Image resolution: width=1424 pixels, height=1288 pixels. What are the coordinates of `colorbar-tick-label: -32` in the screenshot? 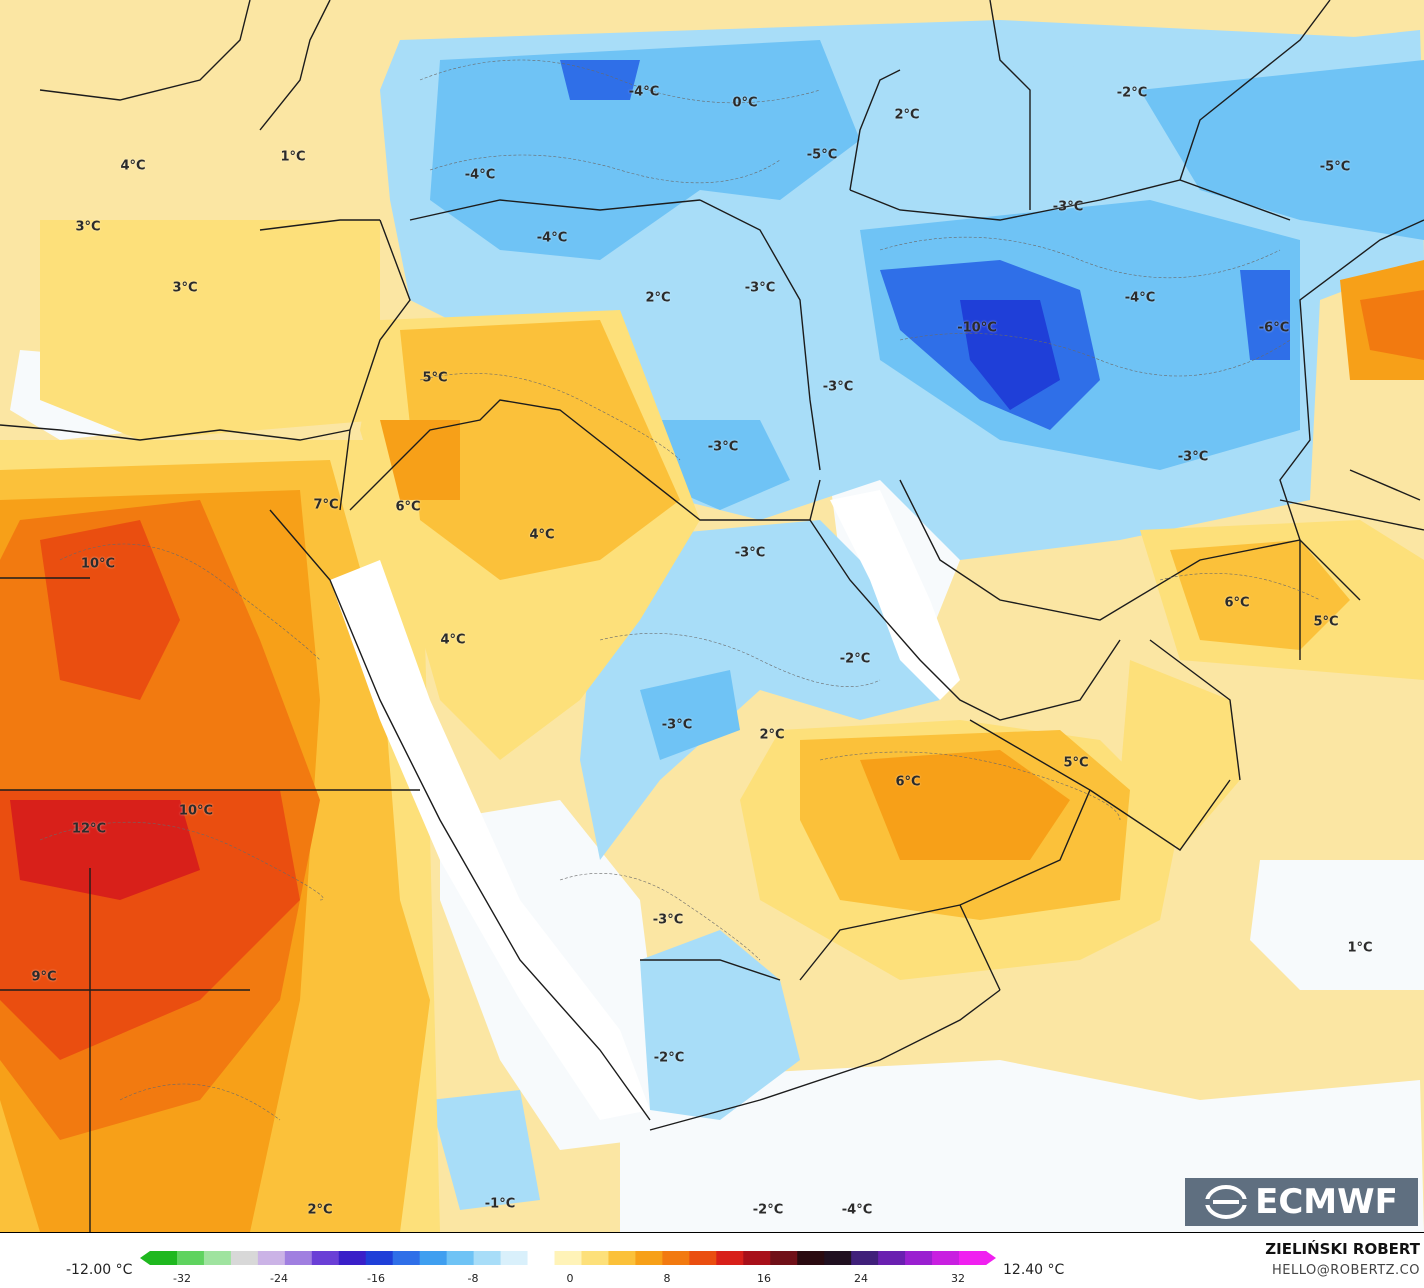 It's located at (182, 1278).